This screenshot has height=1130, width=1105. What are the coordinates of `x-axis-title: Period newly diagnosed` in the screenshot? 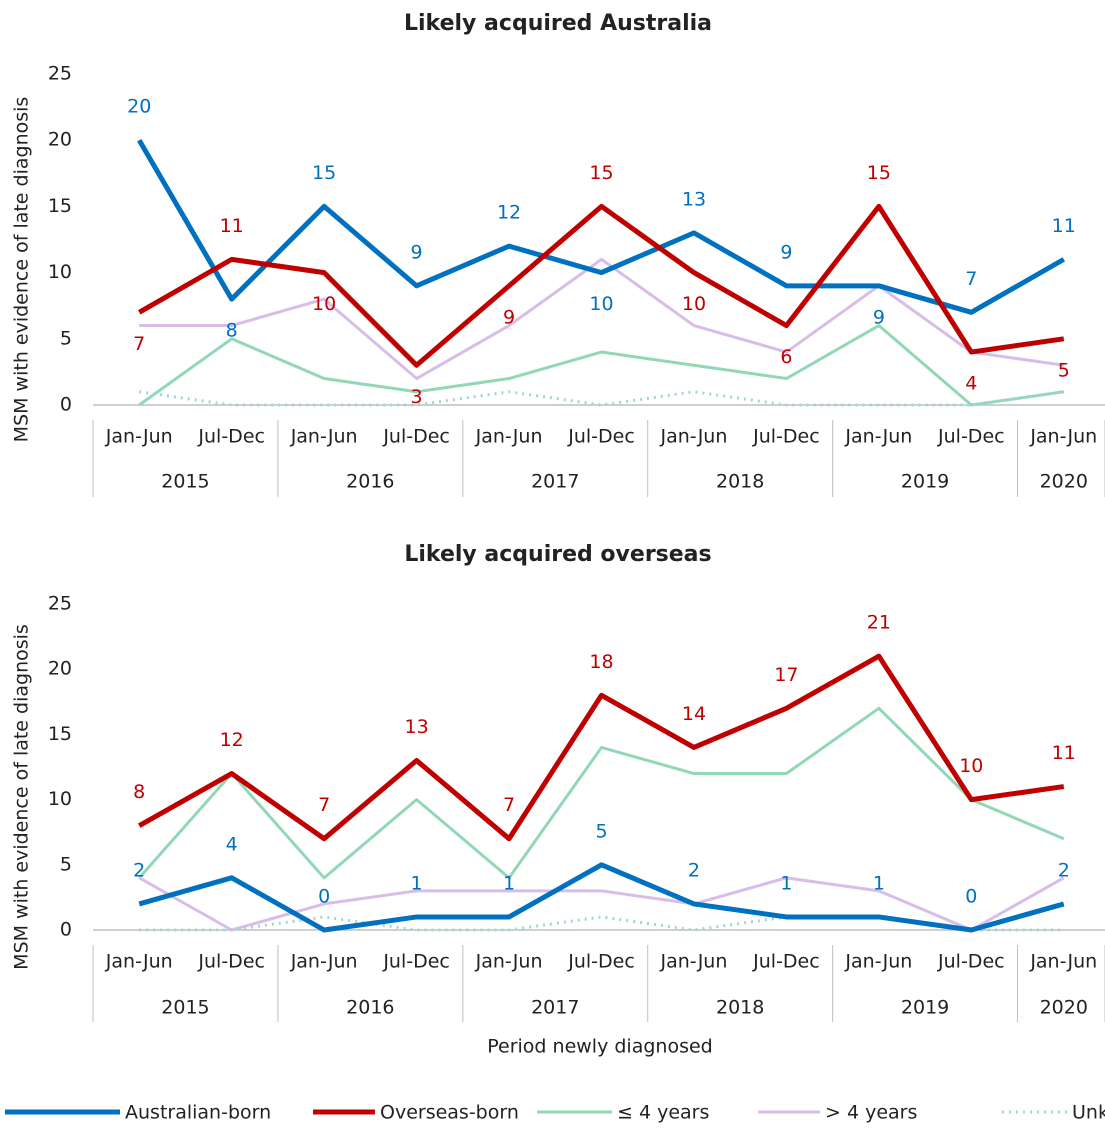 It's located at (599, 1047).